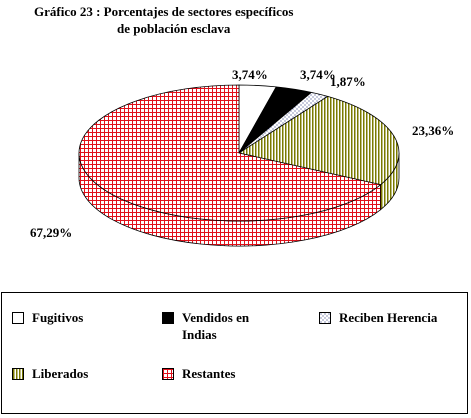 Image resolution: width=471 pixels, height=418 pixels. I want to click on legend-item-restantes: Restantes, so click(198, 373).